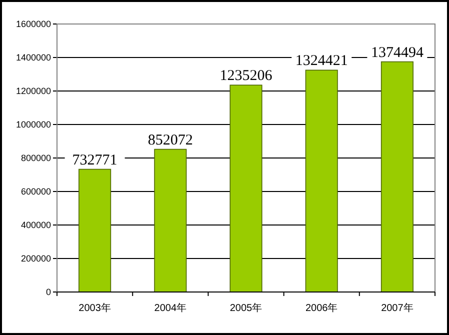 This screenshot has width=449, height=335. Describe the element at coordinates (397, 308) in the screenshot. I see `x-tick-label: 2007年` at that location.